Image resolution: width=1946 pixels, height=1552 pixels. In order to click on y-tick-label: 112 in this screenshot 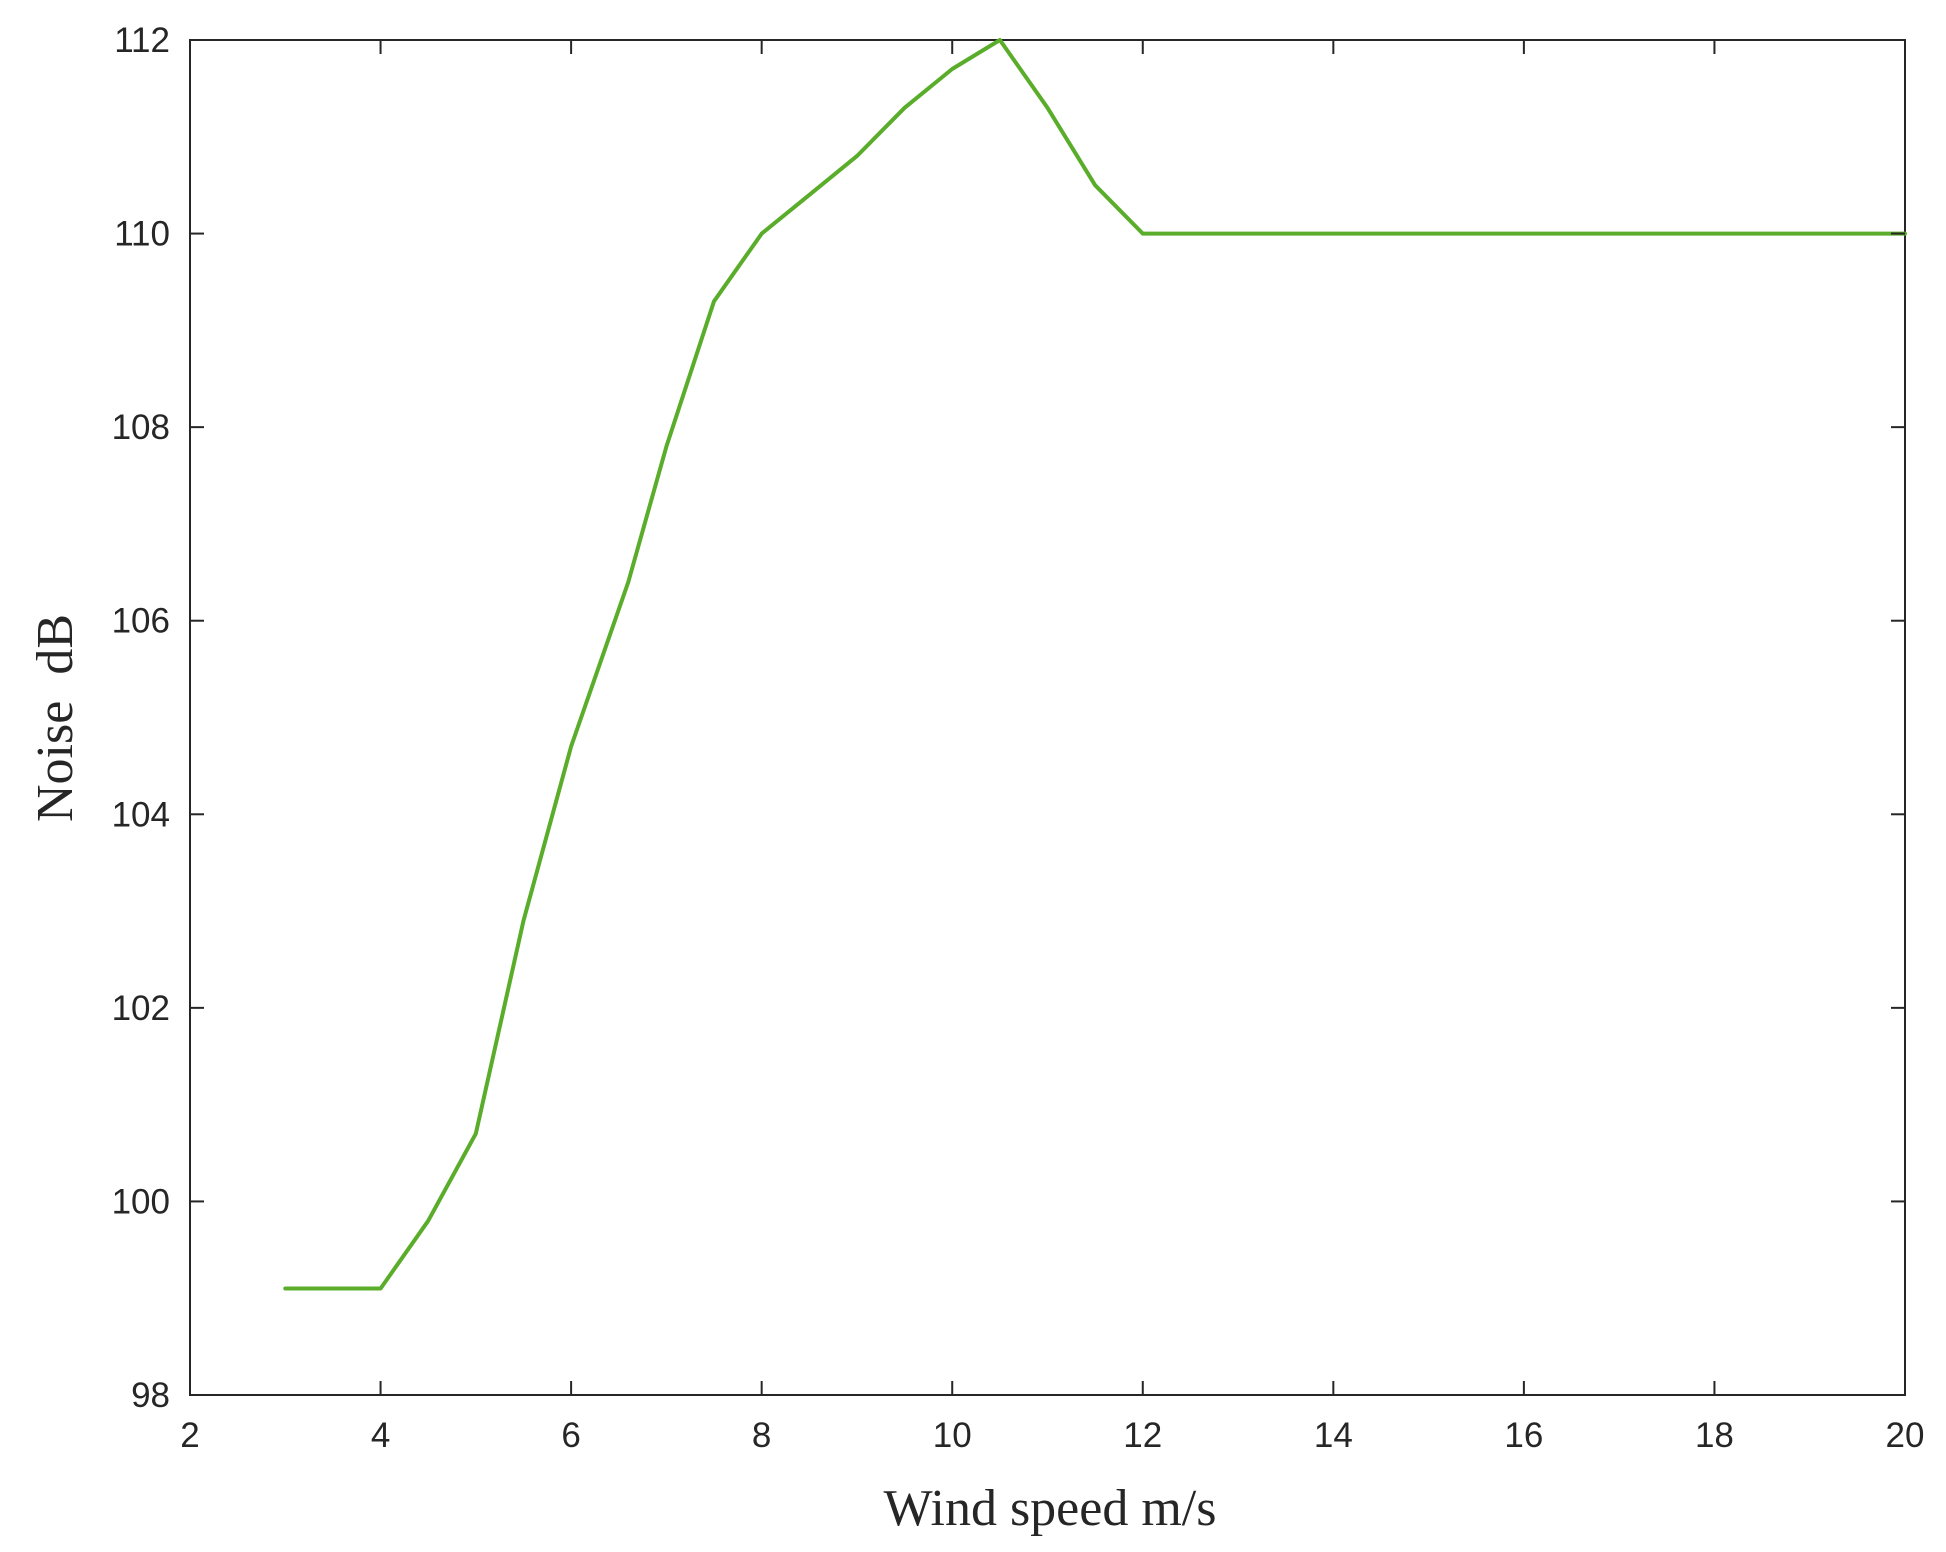, I will do `click(142, 40)`.